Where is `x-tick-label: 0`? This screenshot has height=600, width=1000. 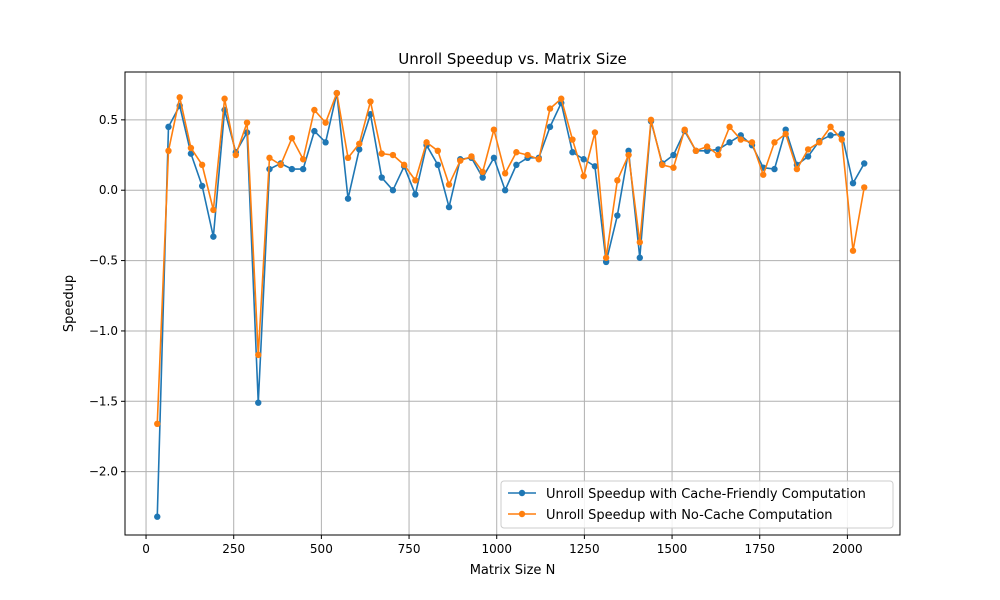 x-tick-label: 0 is located at coordinates (146, 549).